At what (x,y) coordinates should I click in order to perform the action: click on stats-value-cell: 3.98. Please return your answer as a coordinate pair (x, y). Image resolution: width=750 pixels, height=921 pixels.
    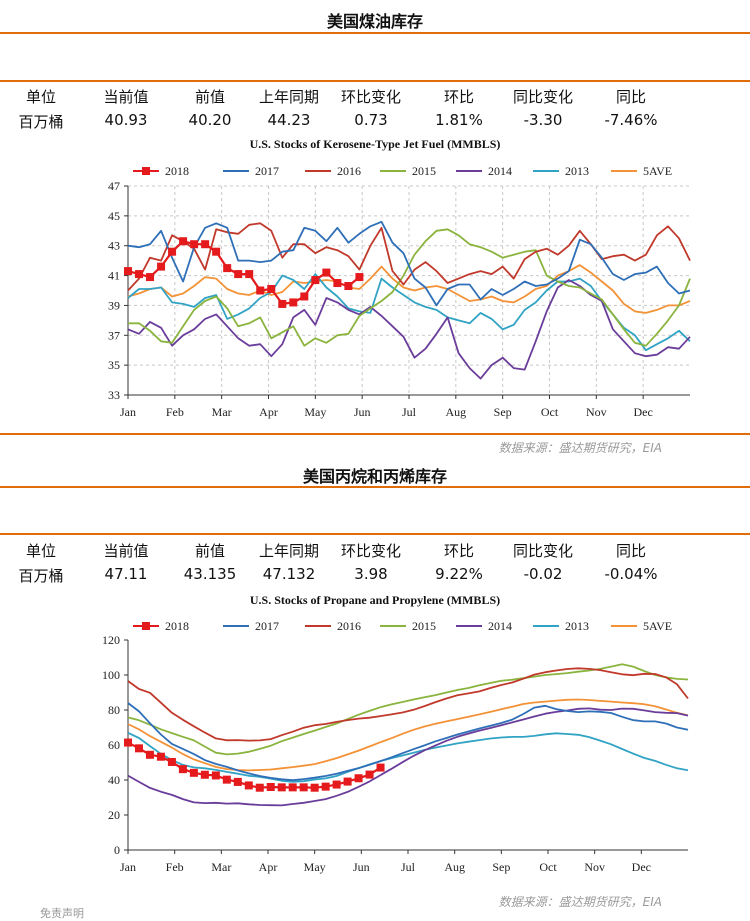
    Looking at the image, I should click on (371, 574).